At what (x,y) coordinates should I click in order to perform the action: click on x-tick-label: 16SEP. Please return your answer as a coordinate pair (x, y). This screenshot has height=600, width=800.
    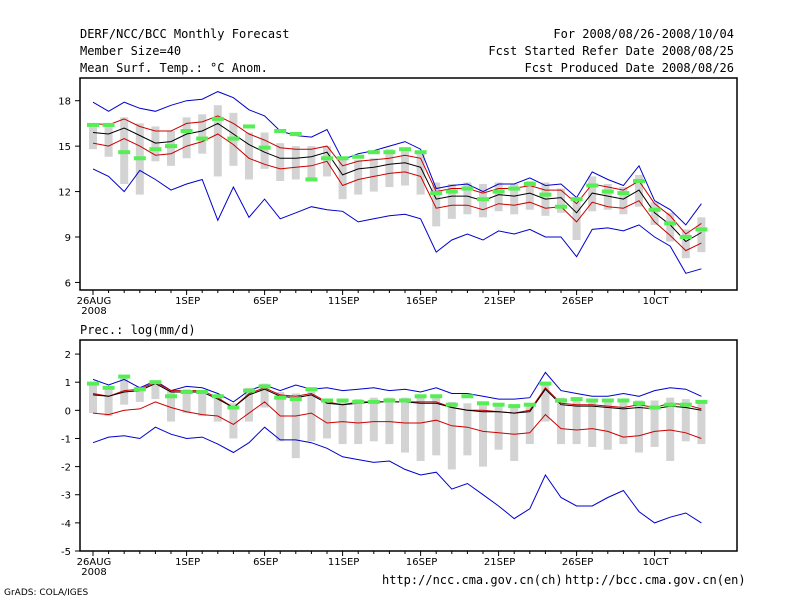
    Looking at the image, I should click on (421, 562).